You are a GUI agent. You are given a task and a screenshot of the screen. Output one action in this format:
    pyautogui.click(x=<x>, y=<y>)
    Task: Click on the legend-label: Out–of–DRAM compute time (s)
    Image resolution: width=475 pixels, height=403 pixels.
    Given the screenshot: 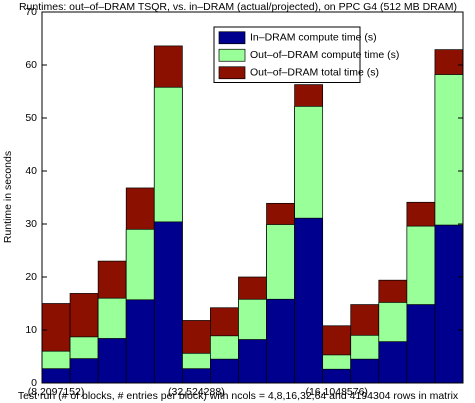 What is the action you would take?
    pyautogui.click(x=324, y=55)
    